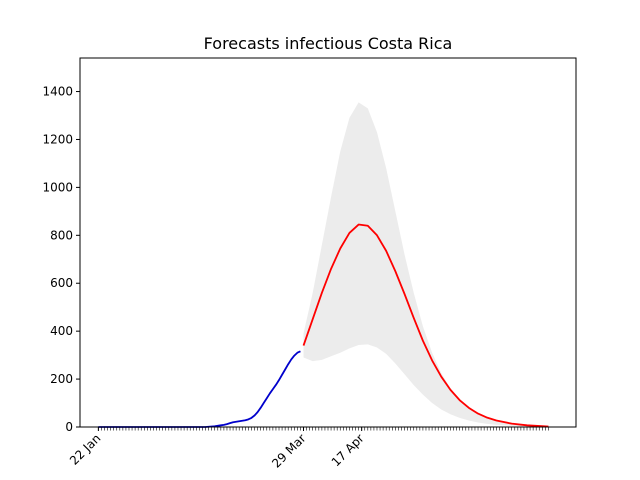  Describe the element at coordinates (61, 379) in the screenshot. I see `y-tick-label: 200` at that location.